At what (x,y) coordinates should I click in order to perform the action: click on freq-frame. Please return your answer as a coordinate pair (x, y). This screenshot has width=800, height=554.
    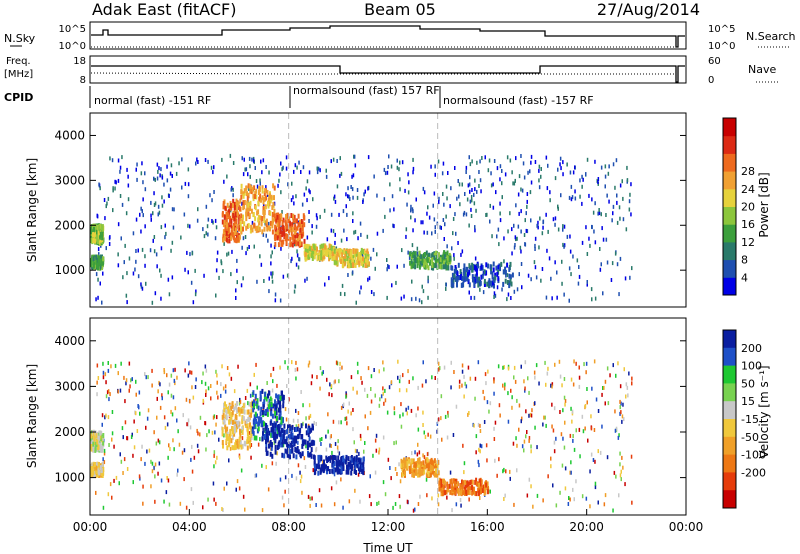
    Looking at the image, I should click on (388, 69).